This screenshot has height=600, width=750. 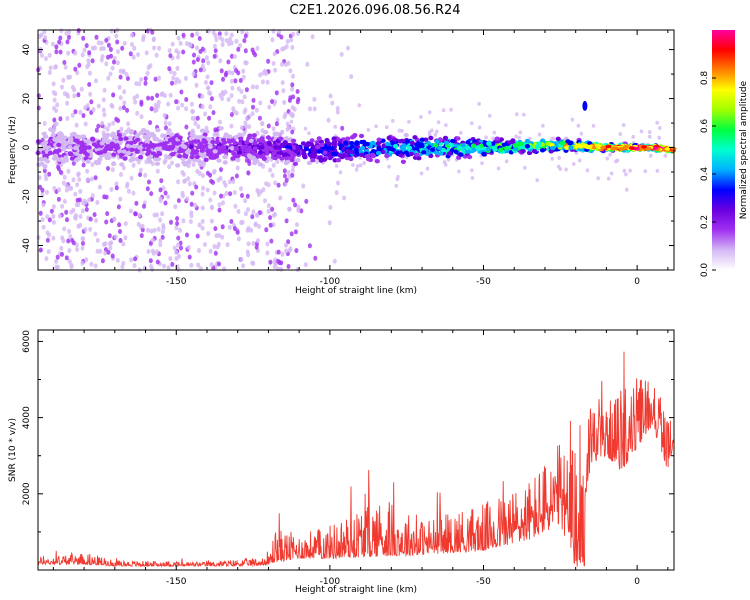 I want to click on y-tick-label: 4000, so click(x=27, y=417).